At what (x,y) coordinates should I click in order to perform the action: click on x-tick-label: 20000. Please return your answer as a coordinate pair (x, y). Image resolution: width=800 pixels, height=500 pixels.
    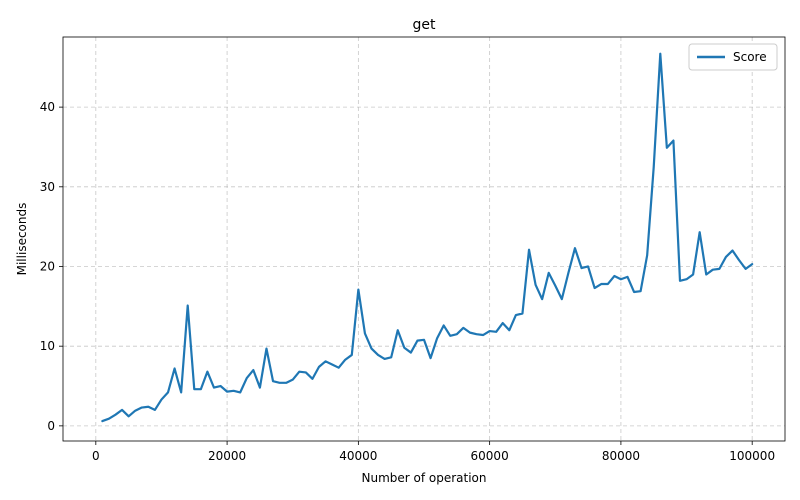
    Looking at the image, I should click on (227, 456).